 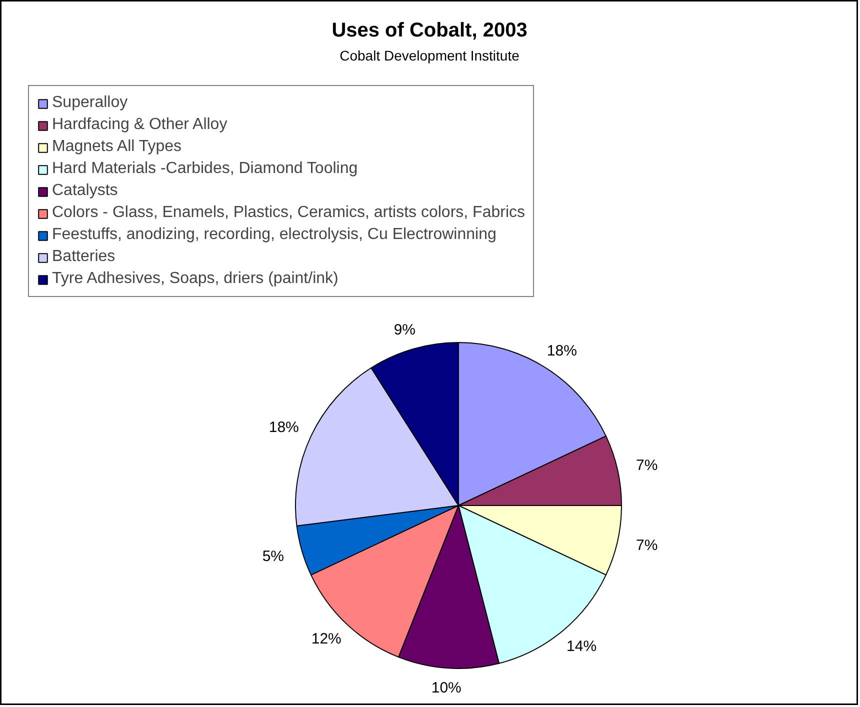 I want to click on data-label: 10%, so click(x=446, y=688).